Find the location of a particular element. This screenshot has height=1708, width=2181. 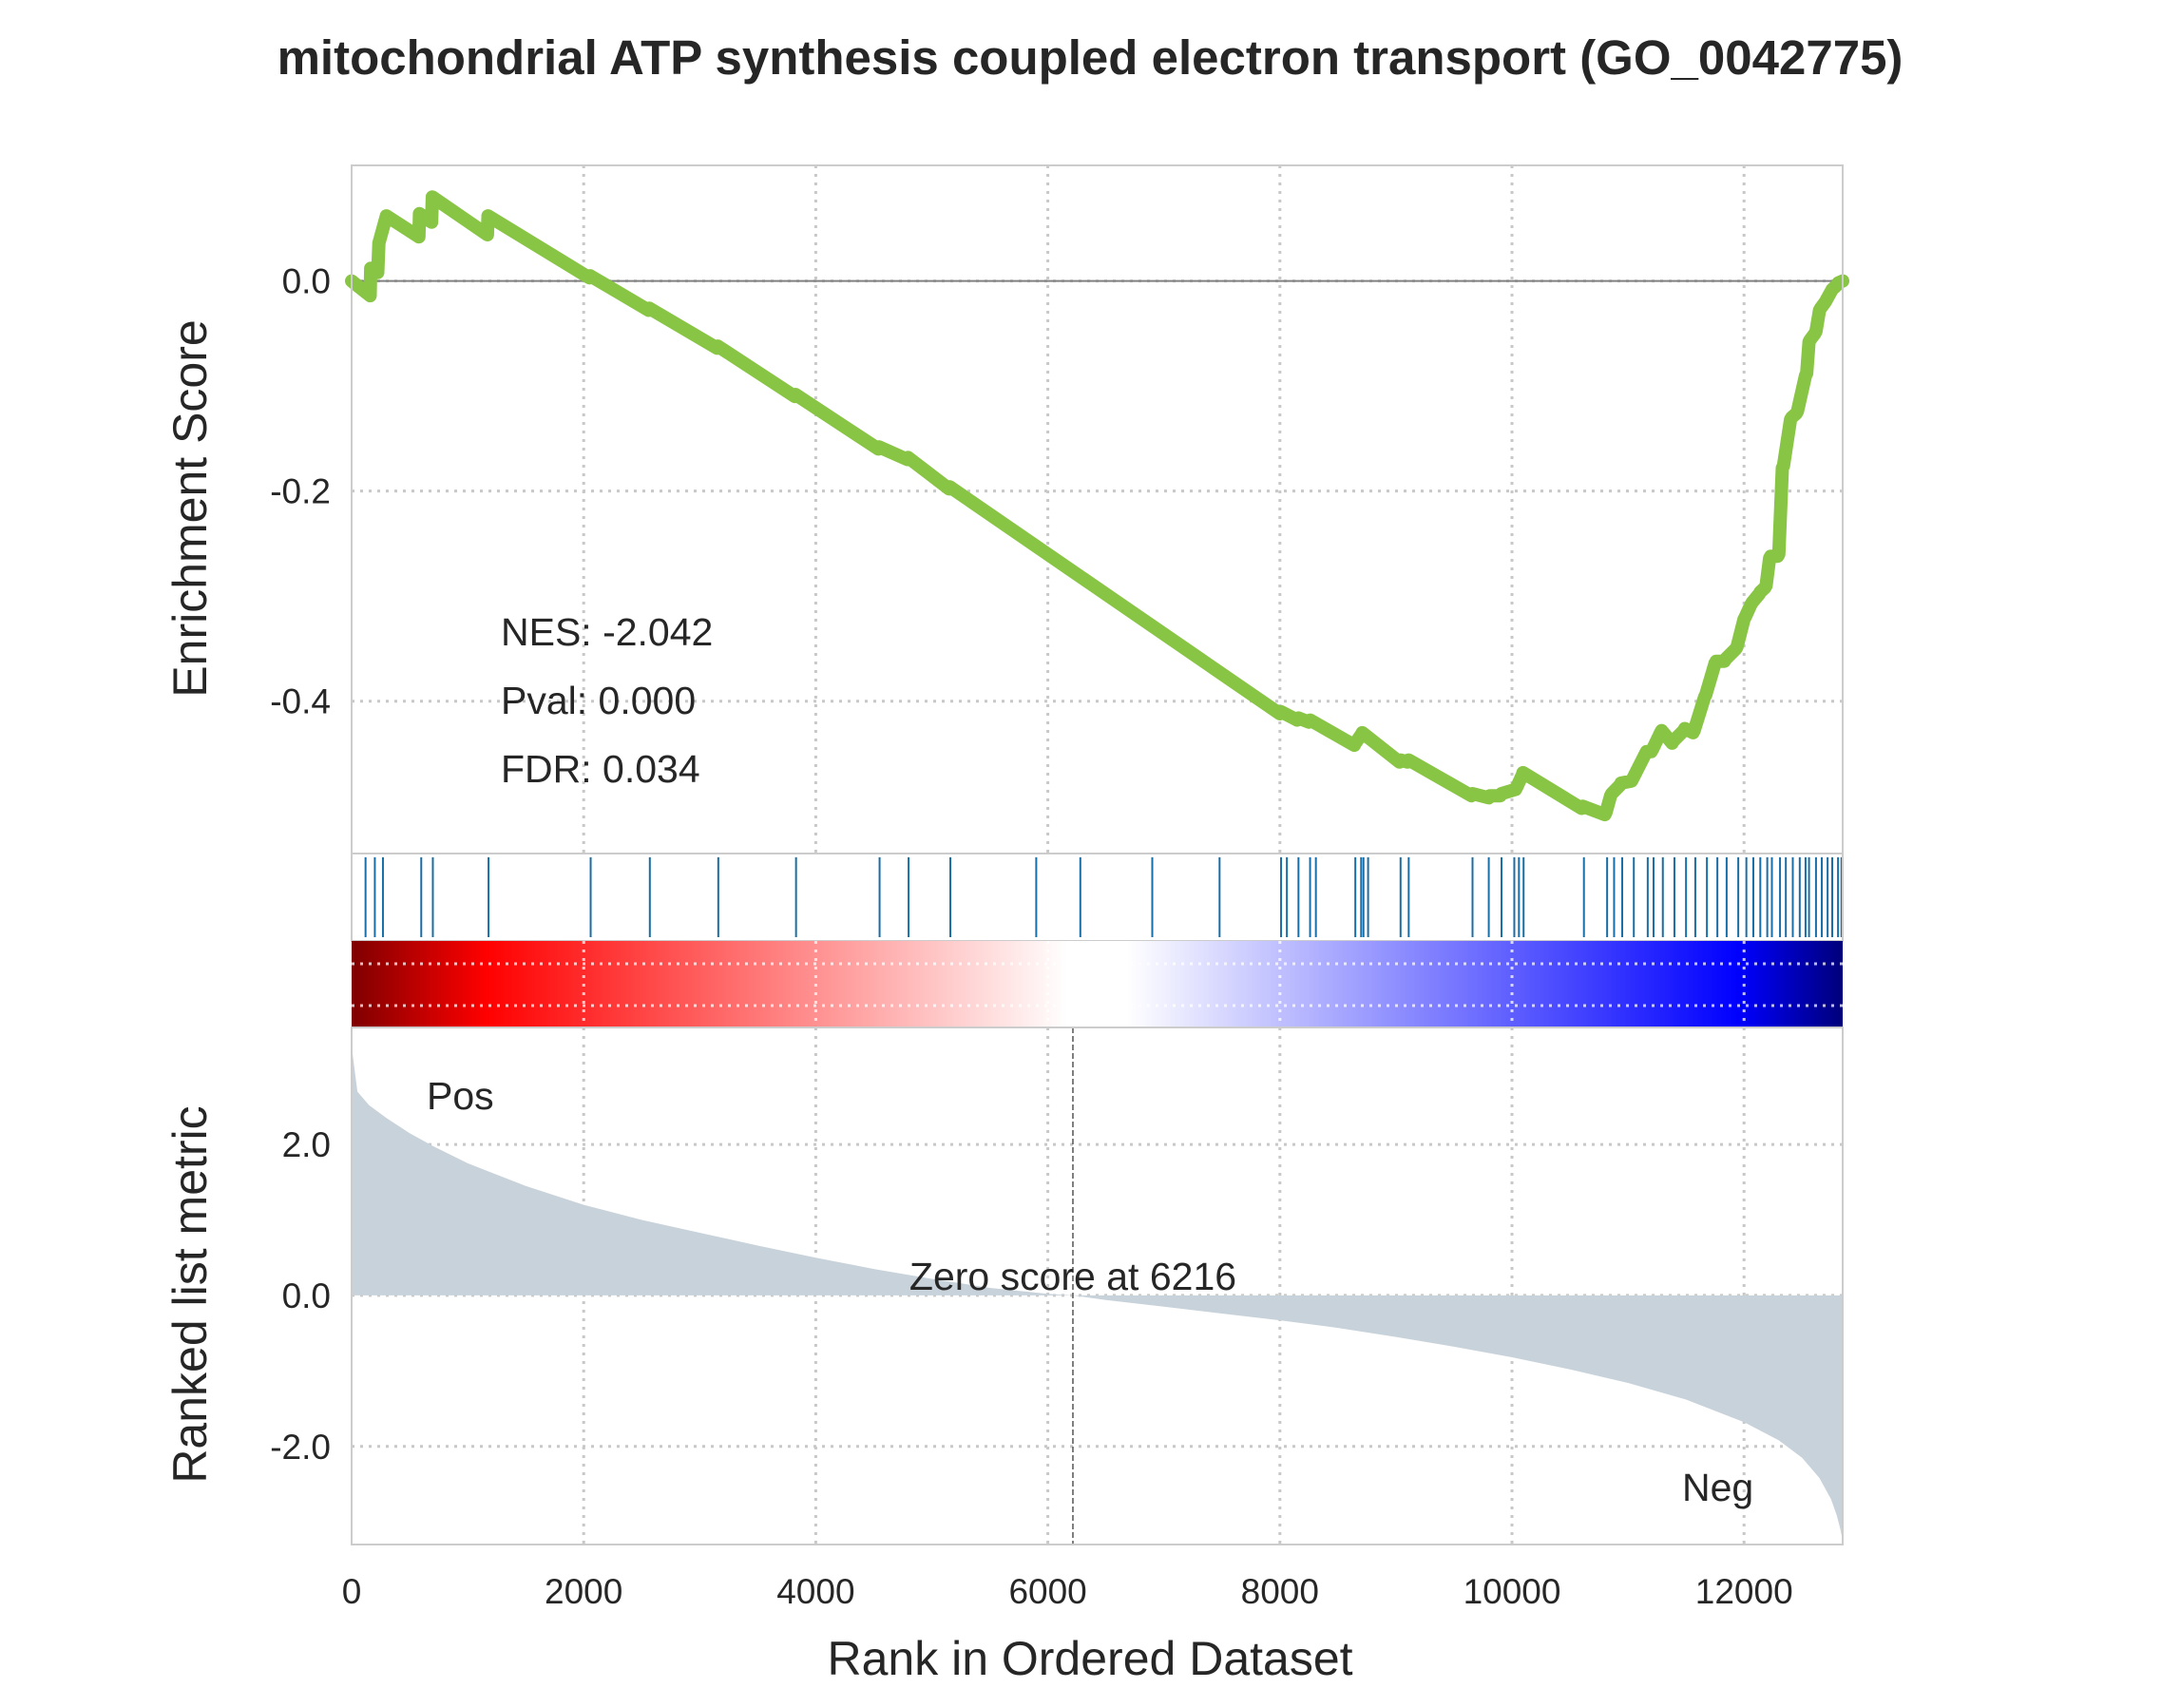

rank-heatmap-panel is located at coordinates (1097, 984).